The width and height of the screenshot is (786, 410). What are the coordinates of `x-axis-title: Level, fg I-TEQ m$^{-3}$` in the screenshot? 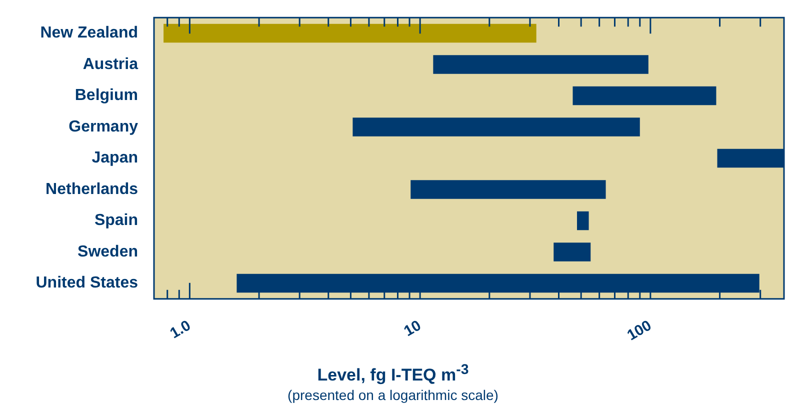 It's located at (393, 374).